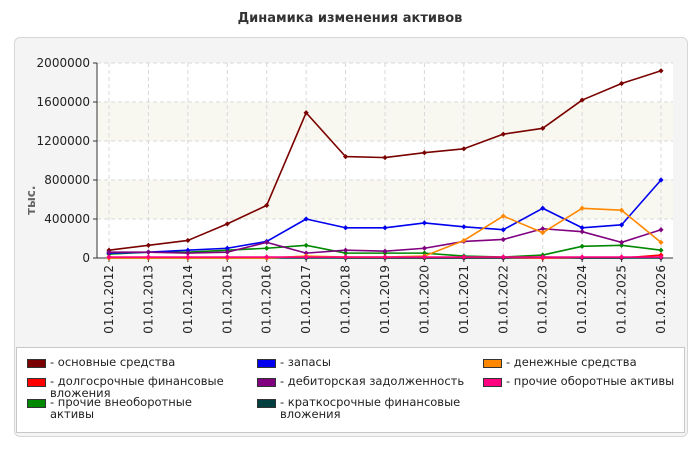  I want to click on y-tick-label: 2000000, so click(63, 63).